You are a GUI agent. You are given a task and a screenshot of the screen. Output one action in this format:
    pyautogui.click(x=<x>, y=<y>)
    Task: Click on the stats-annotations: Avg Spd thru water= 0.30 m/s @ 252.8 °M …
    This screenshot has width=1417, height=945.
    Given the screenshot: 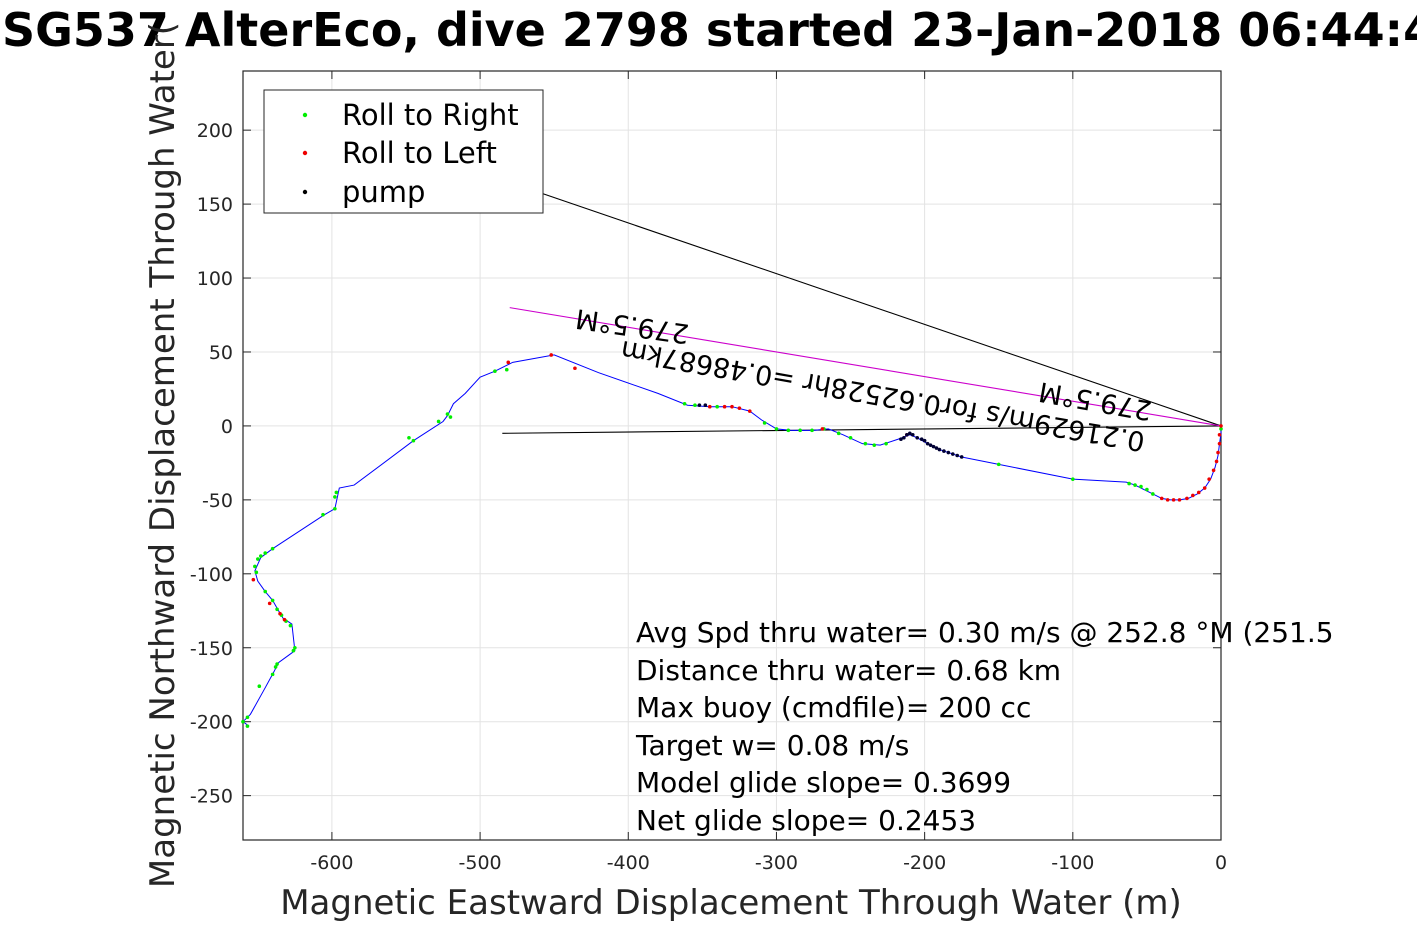 What is the action you would take?
    pyautogui.click(x=984, y=726)
    